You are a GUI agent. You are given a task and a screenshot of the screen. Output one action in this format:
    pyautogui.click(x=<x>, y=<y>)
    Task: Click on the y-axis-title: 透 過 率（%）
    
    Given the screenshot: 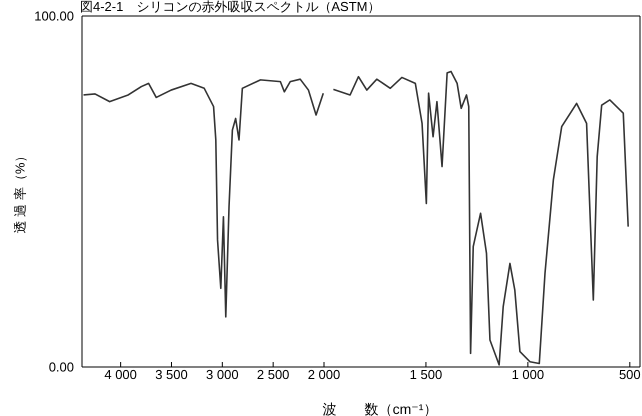 What is the action you would take?
    pyautogui.click(x=20, y=192)
    